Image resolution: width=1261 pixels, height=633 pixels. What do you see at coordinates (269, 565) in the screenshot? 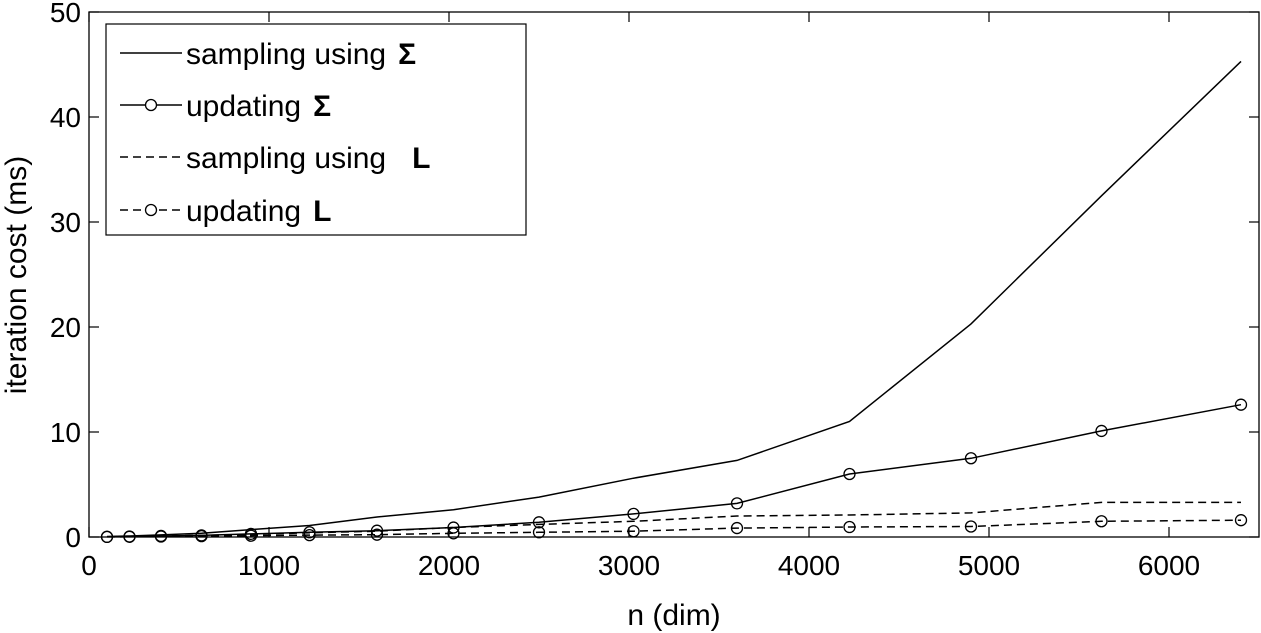
I see `x-tick-label: 1000` at bounding box center [269, 565].